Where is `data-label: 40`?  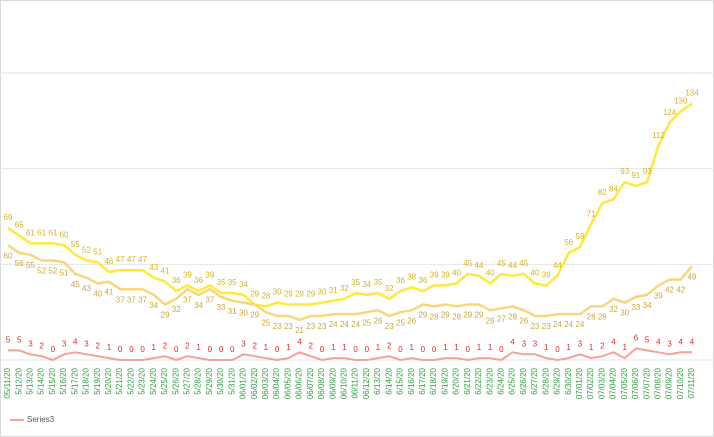 data-label: 40 is located at coordinates (456, 273).